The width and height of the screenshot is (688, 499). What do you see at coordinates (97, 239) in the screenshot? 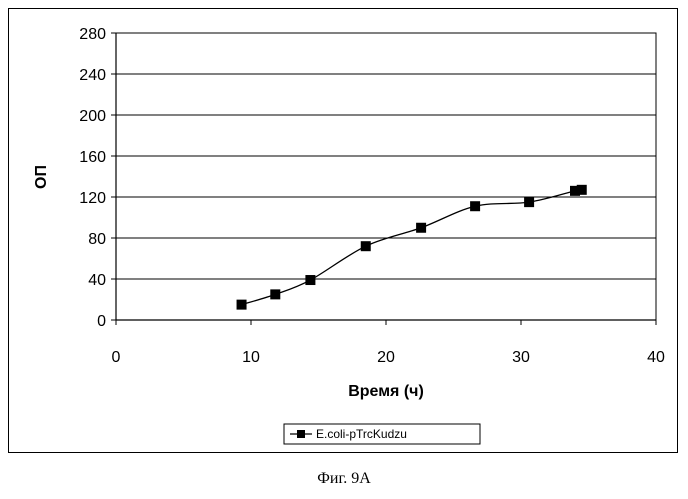
I see `y-tick-label: 80` at bounding box center [97, 239].